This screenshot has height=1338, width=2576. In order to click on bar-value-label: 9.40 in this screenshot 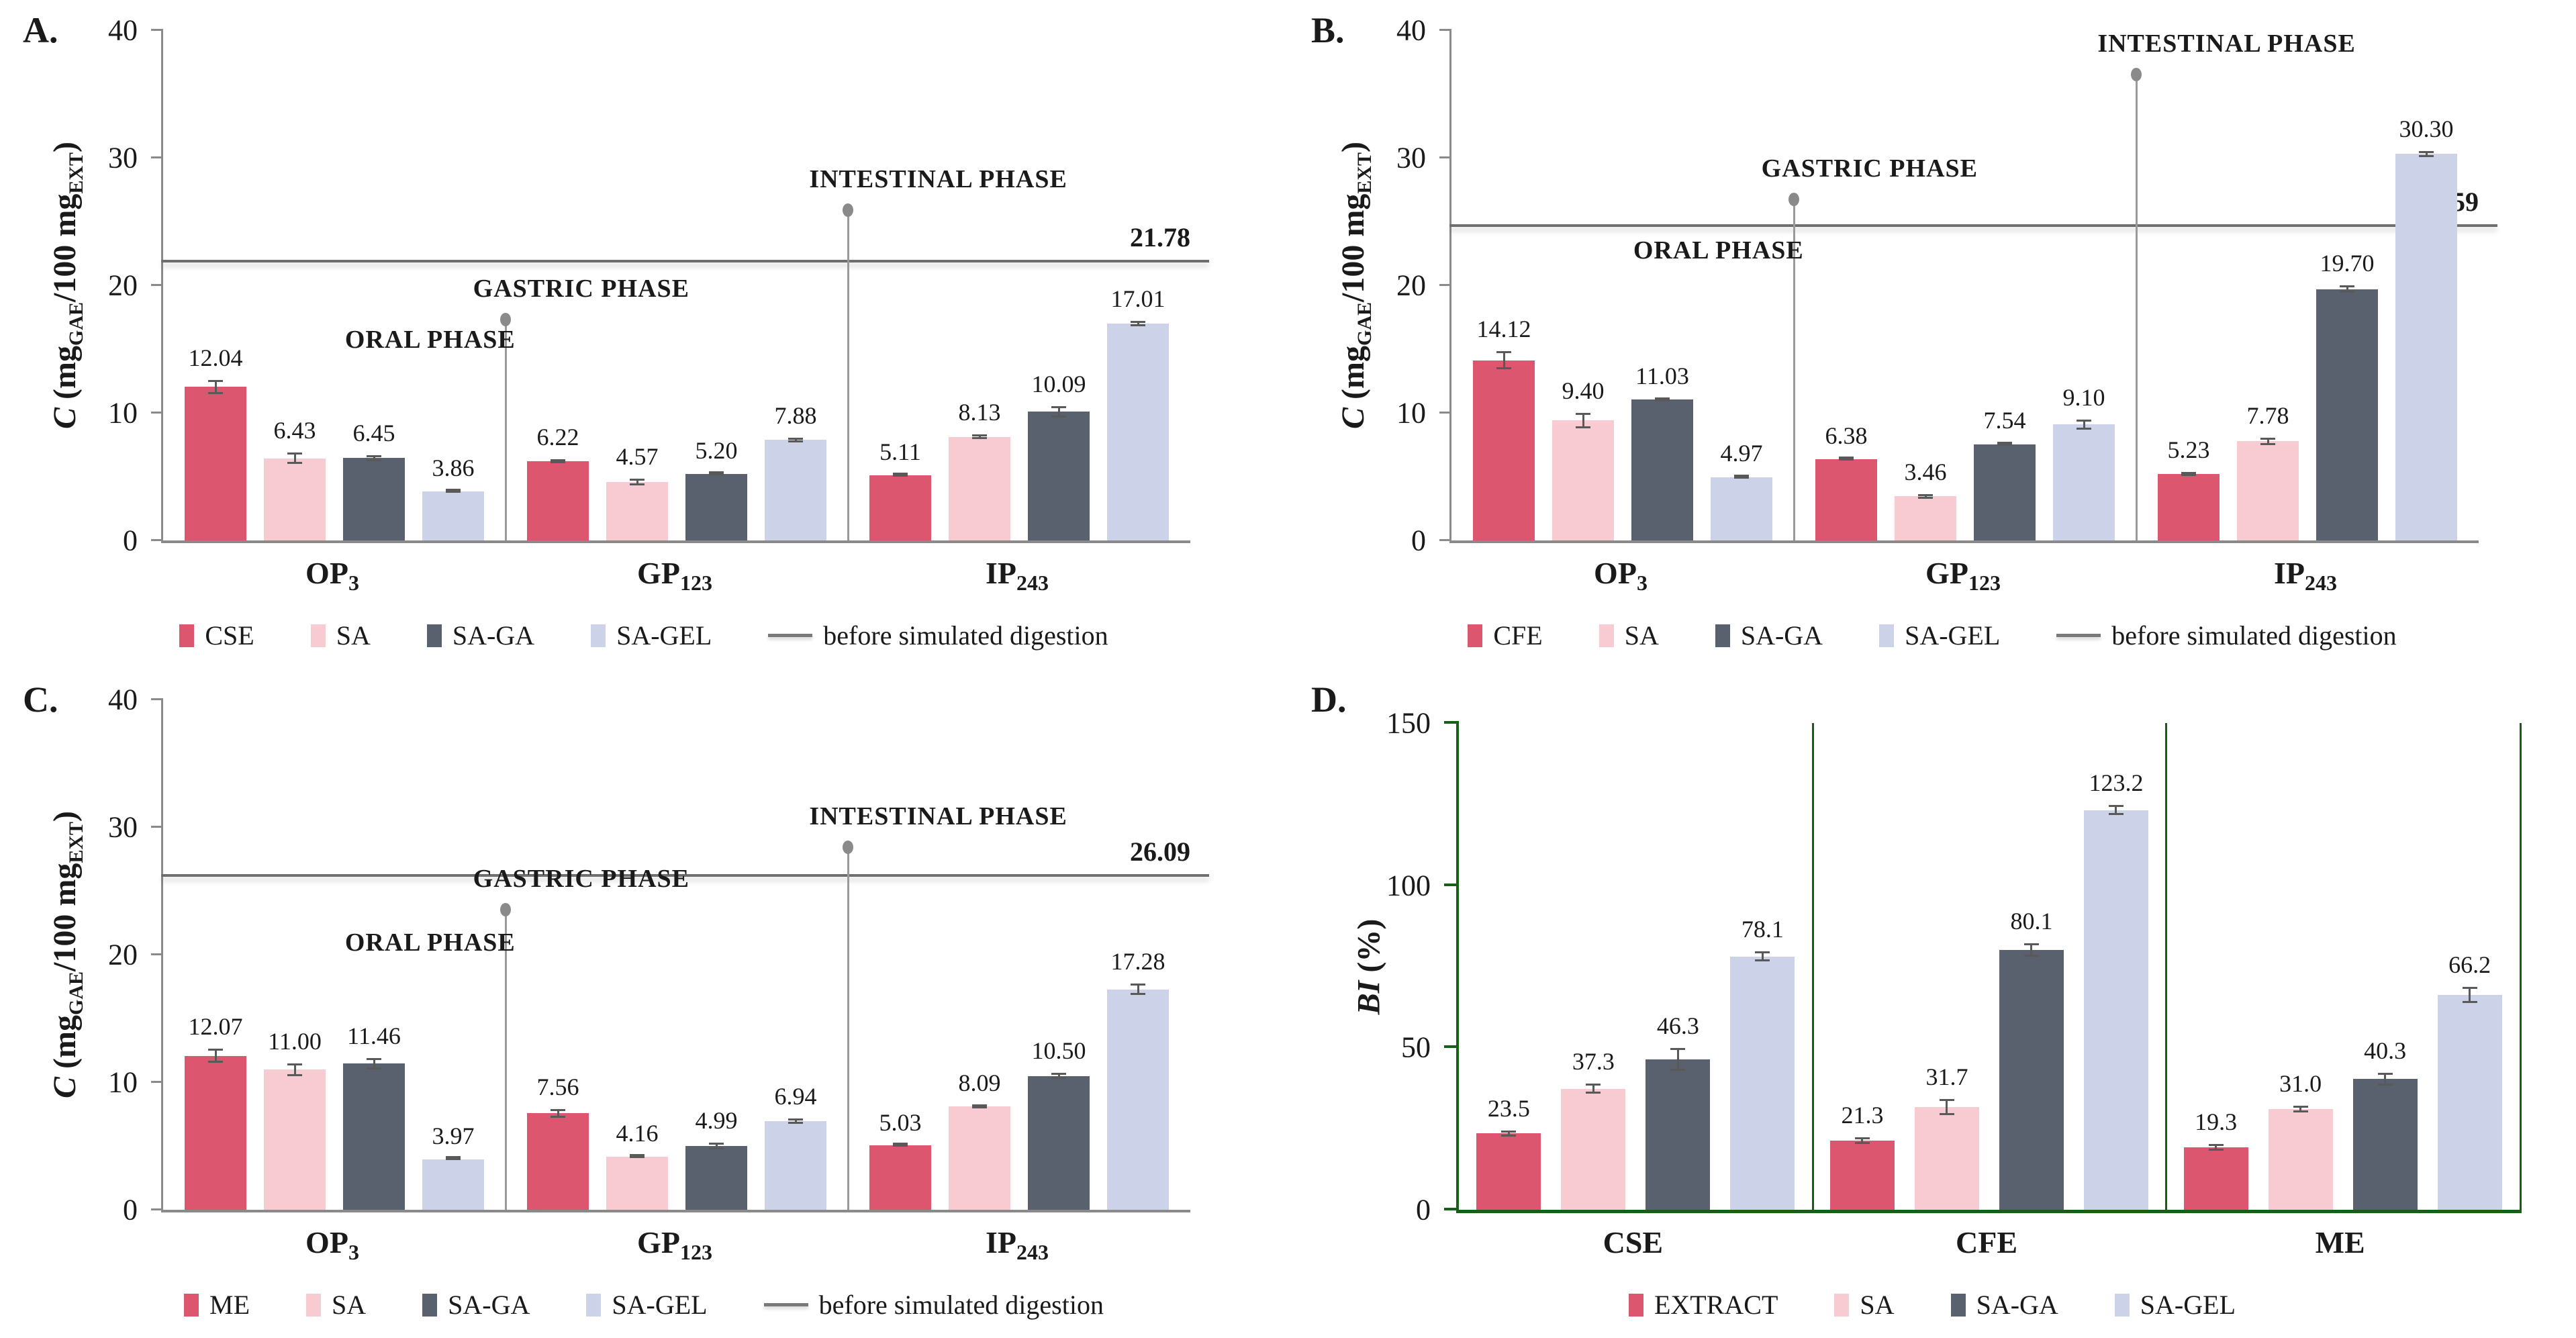, I will do `click(1583, 391)`.